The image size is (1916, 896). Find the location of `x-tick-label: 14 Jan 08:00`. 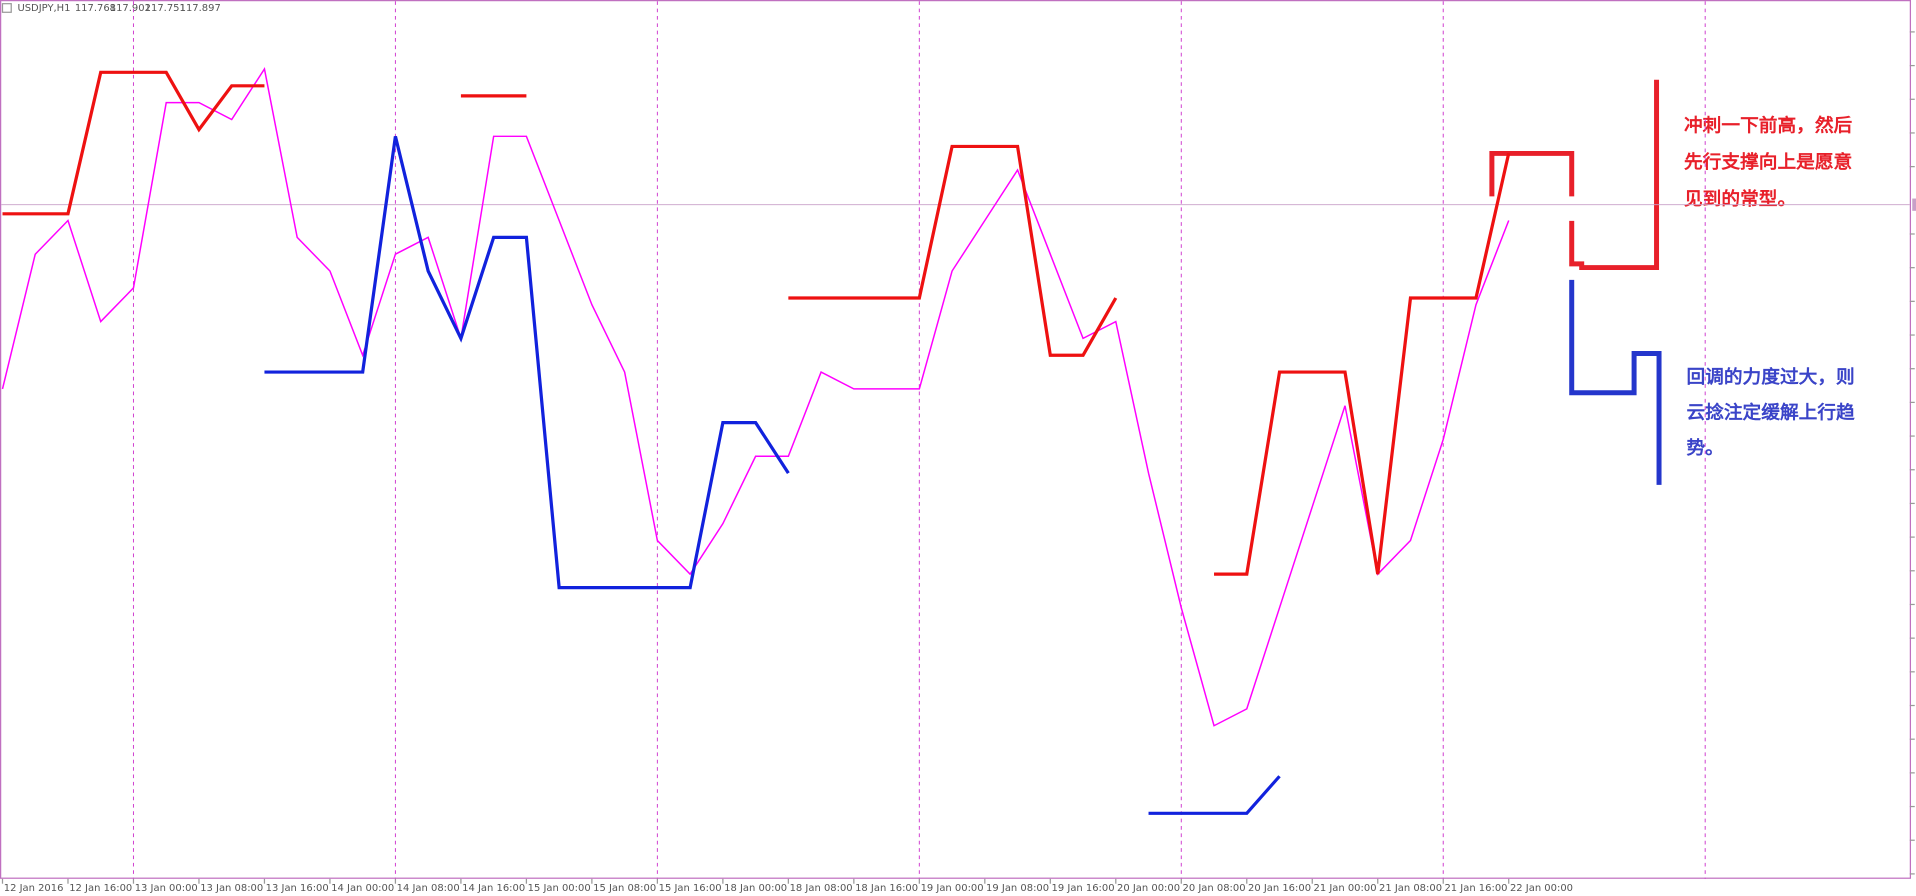

x-tick-label: 14 Jan 08:00 is located at coordinates (428, 888).